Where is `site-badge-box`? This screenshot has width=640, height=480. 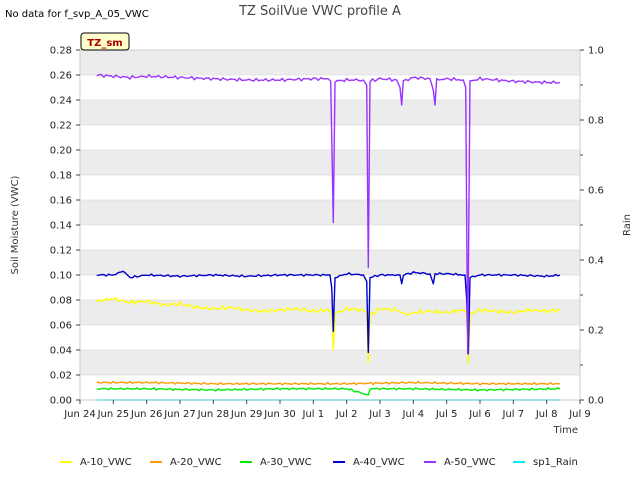
site-badge-box is located at coordinates (105, 41).